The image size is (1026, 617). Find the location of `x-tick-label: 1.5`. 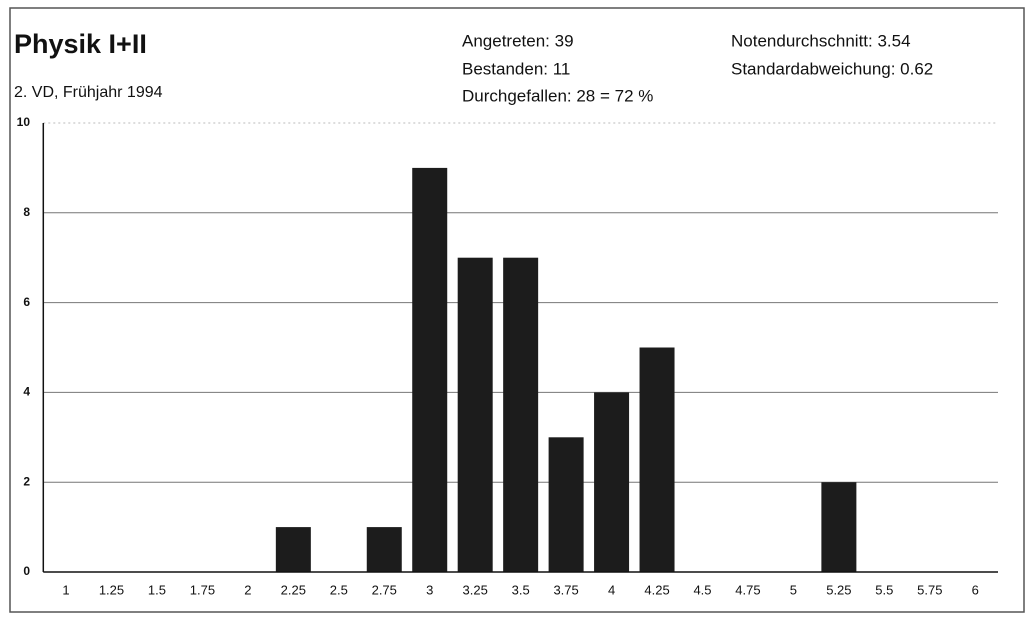

x-tick-label: 1.5 is located at coordinates (157, 589).